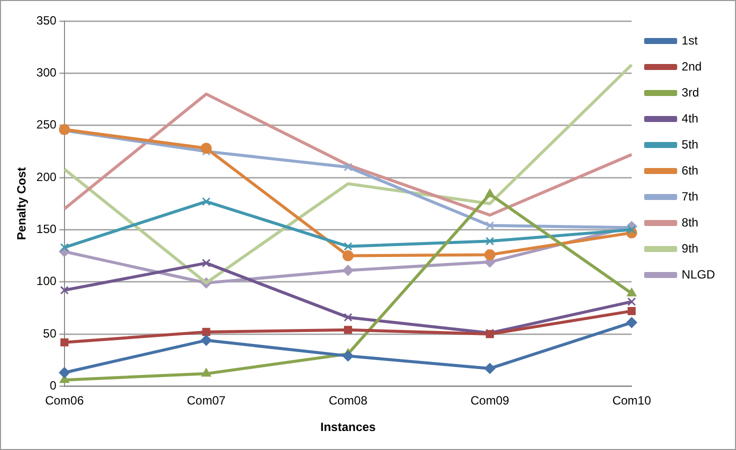 The width and height of the screenshot is (736, 450). Describe the element at coordinates (348, 427) in the screenshot. I see `x-axis-title: Instances` at that location.